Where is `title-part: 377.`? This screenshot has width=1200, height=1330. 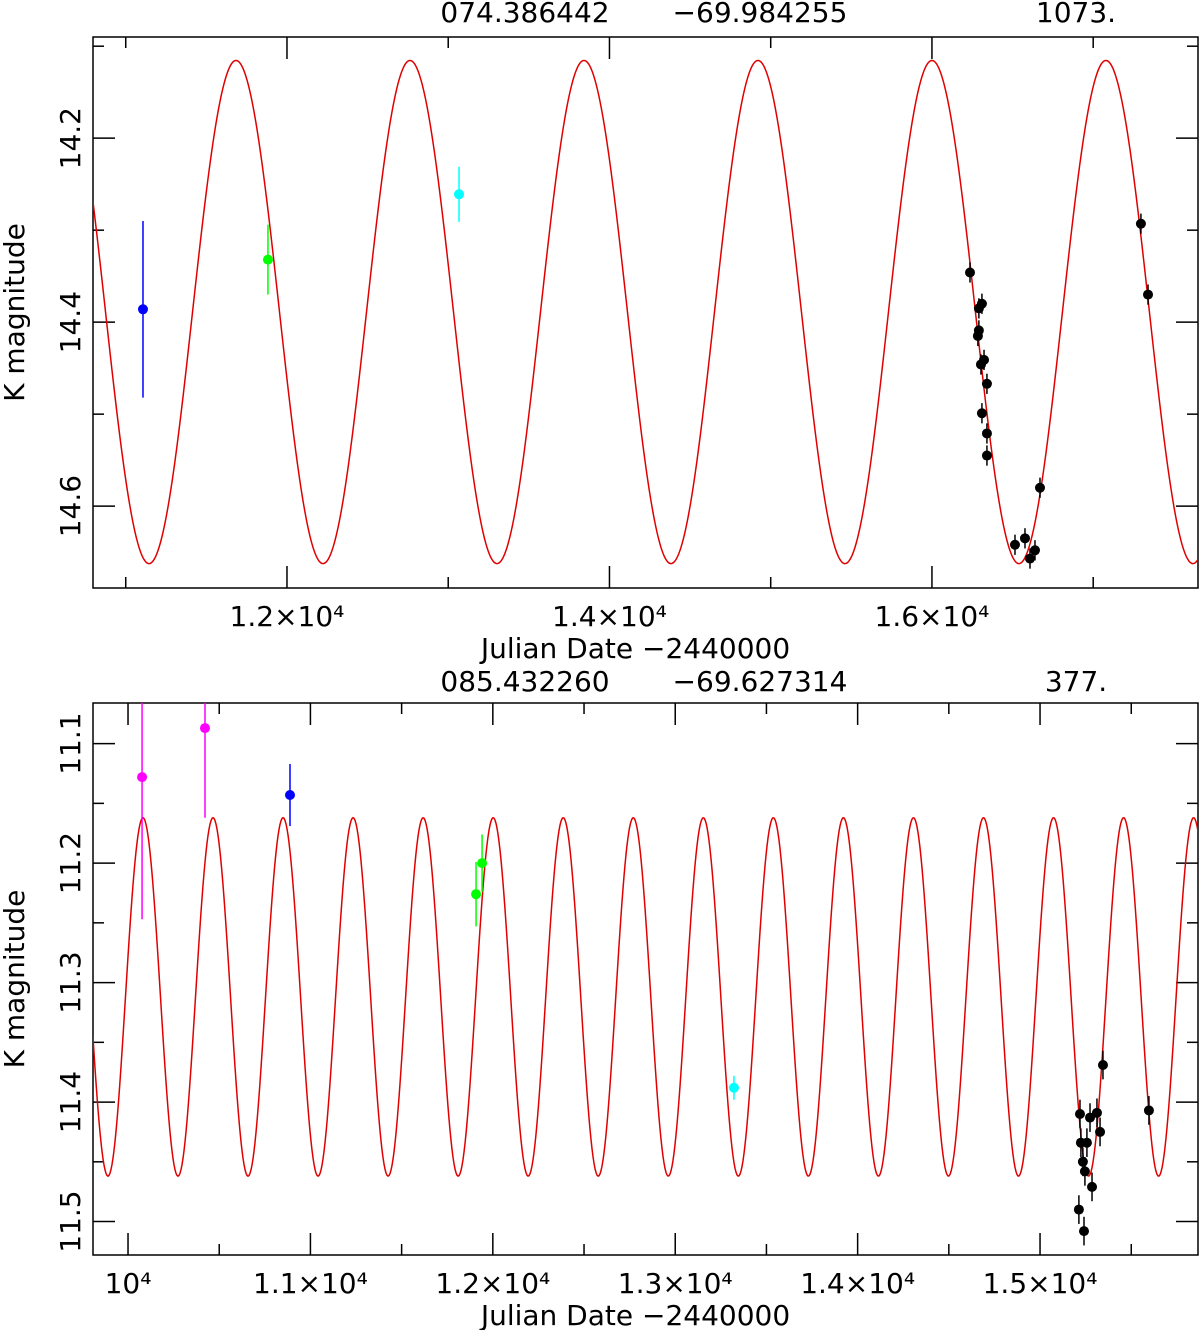
title-part: 377. is located at coordinates (1076, 681).